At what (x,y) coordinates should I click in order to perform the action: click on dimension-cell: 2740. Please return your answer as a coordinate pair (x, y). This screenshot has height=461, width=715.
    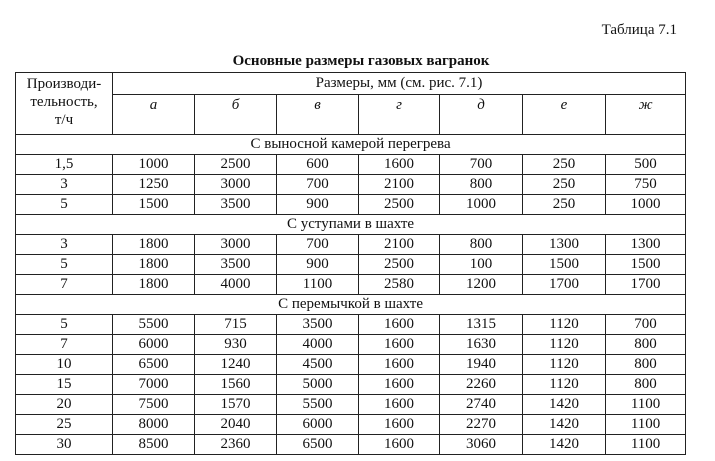
    Looking at the image, I should click on (481, 404).